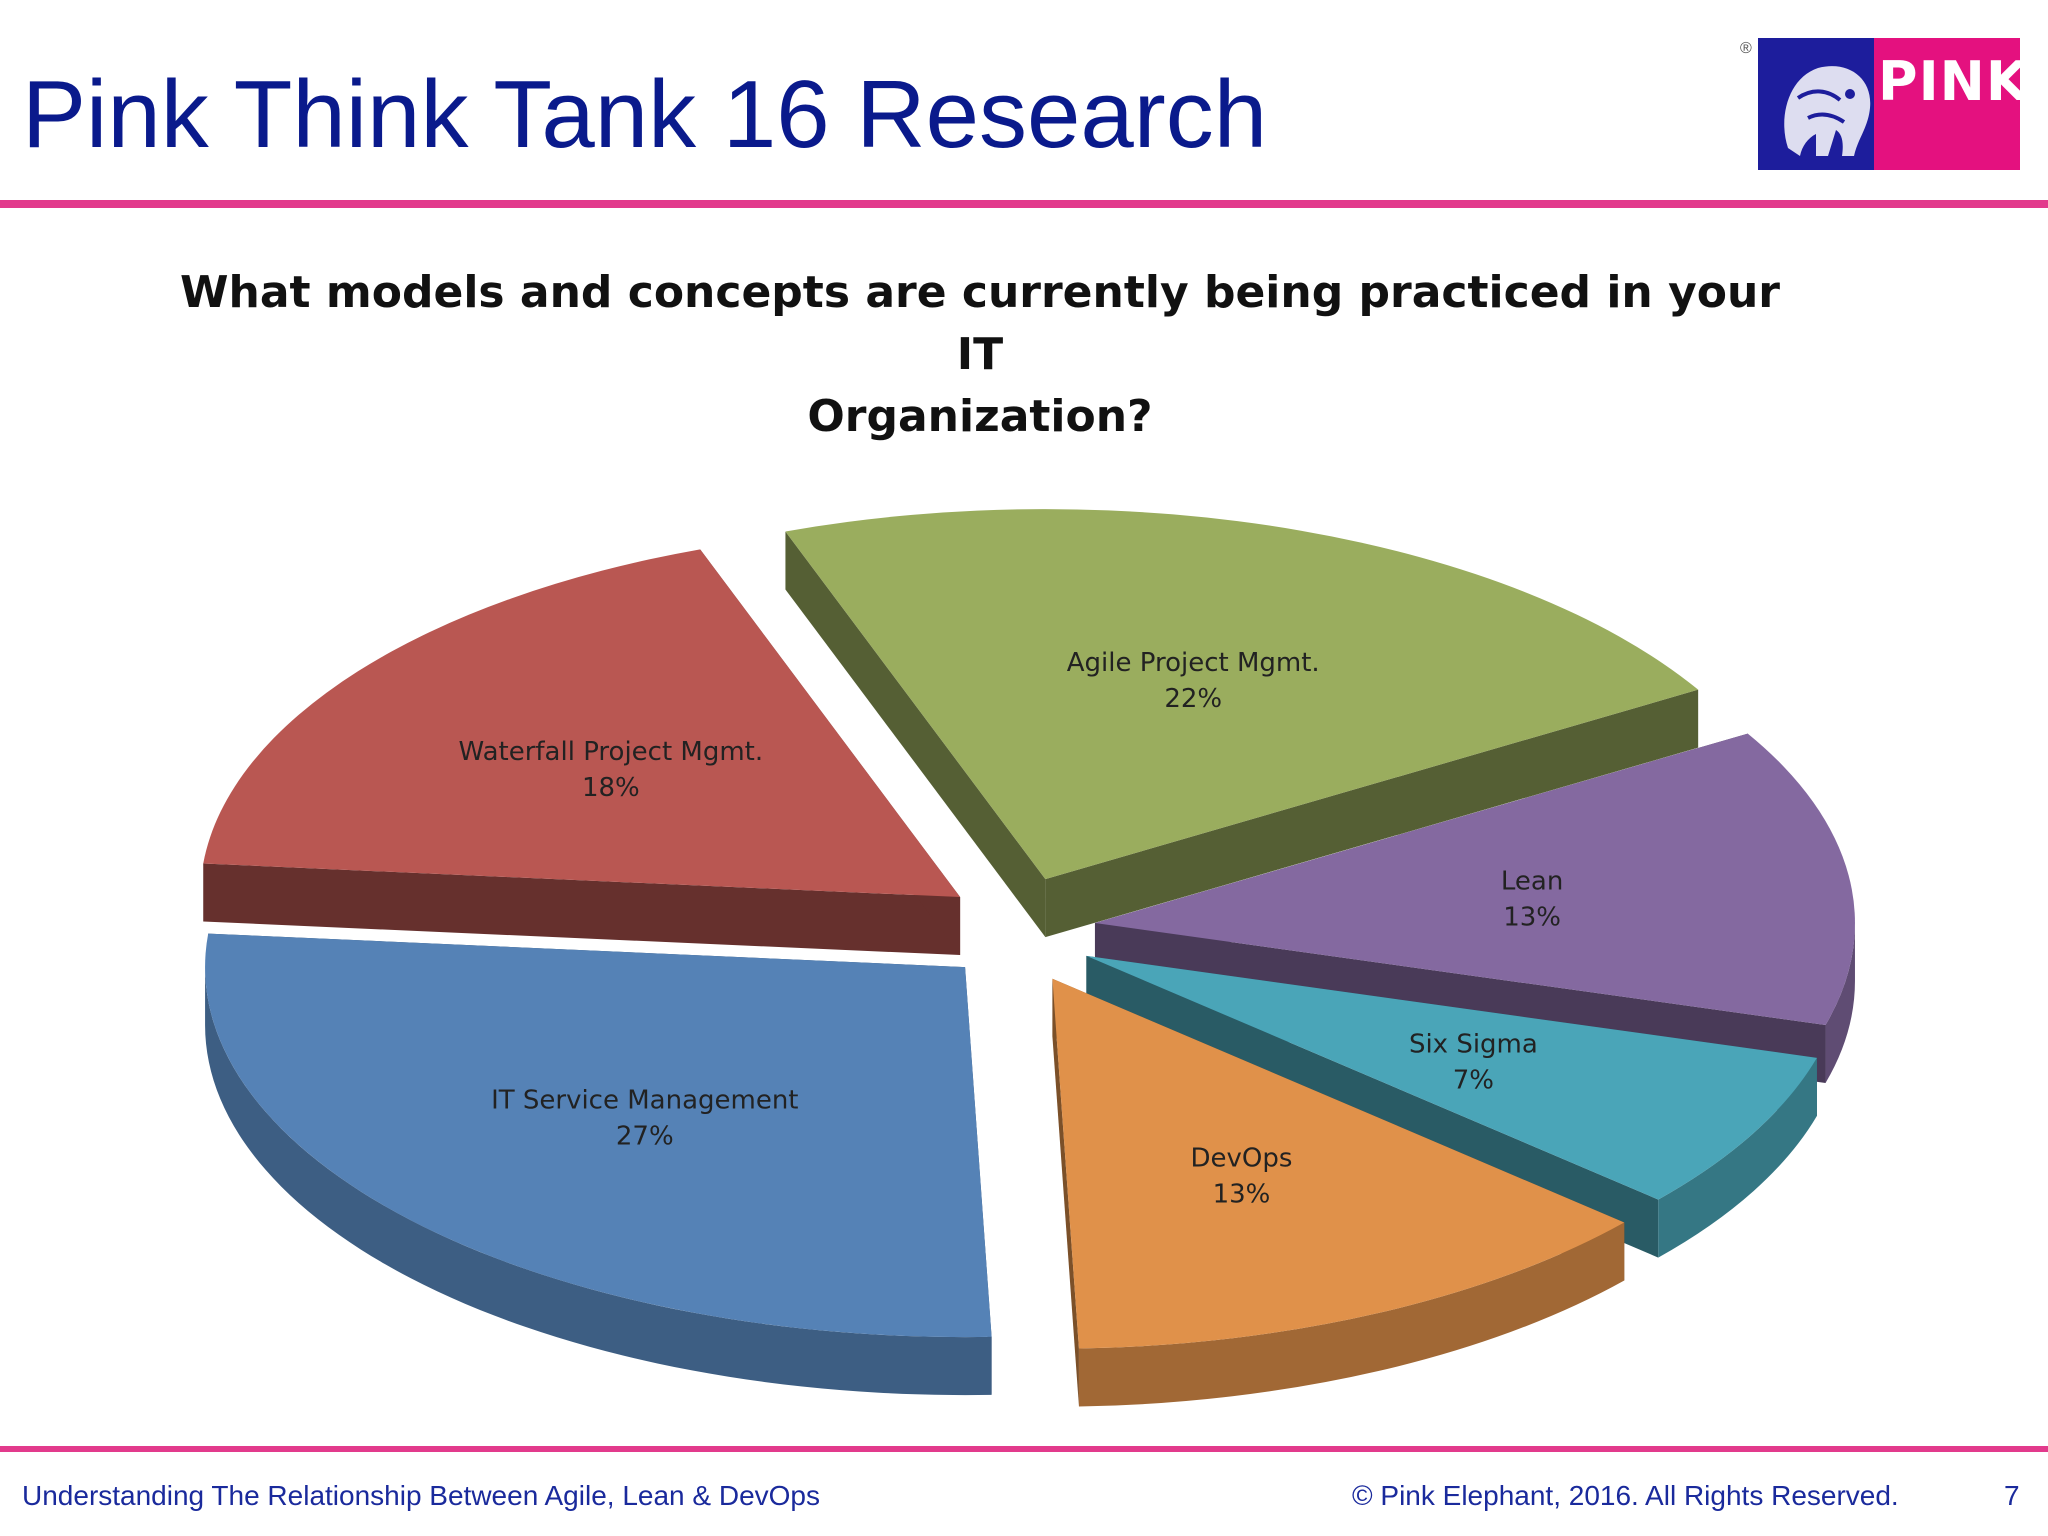  Describe the element at coordinates (1532, 881) in the screenshot. I see `slice-label-1: Lean` at that location.